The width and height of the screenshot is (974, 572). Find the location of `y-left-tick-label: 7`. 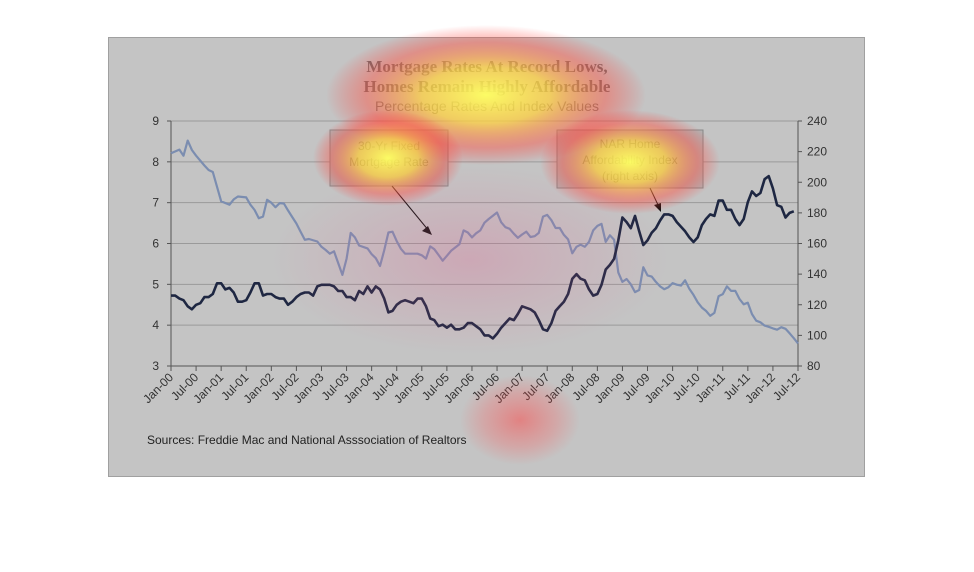

y-left-tick-label: 7 is located at coordinates (155, 203).